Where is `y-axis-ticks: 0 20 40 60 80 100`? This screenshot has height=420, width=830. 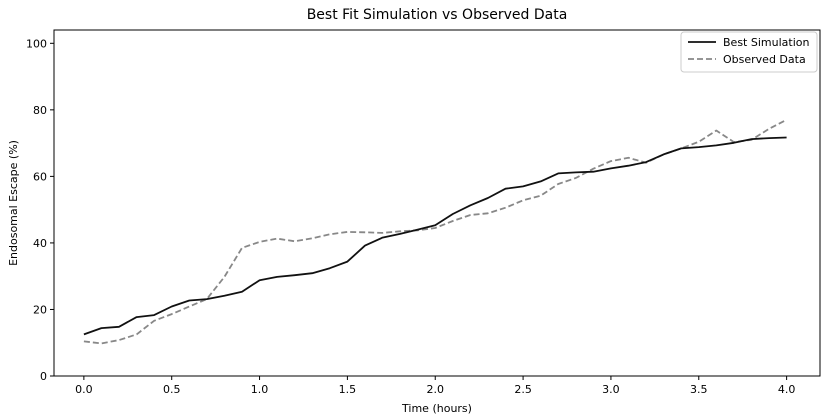
y-axis-ticks: 0 20 40 60 80 100 is located at coordinates (40, 210).